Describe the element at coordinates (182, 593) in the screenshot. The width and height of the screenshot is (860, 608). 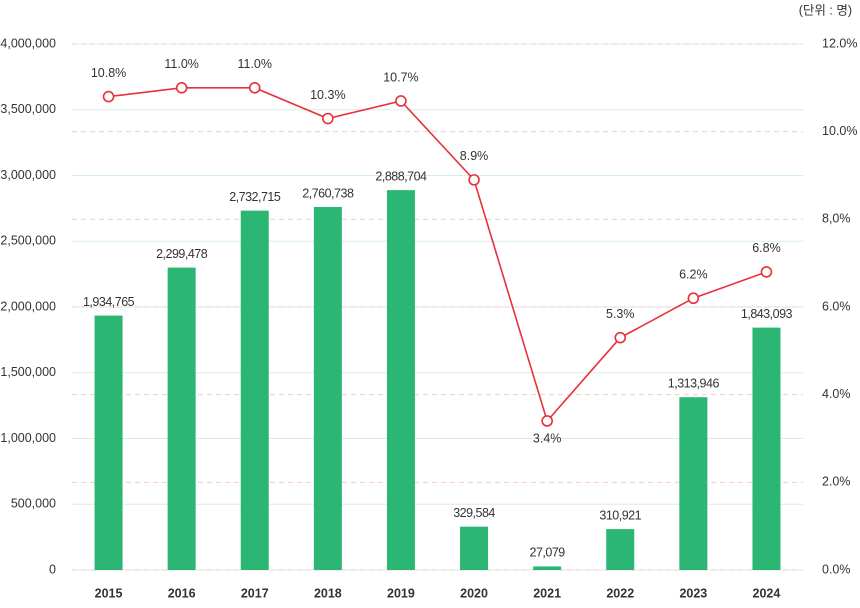
I see `x-tick-label: 2016` at that location.